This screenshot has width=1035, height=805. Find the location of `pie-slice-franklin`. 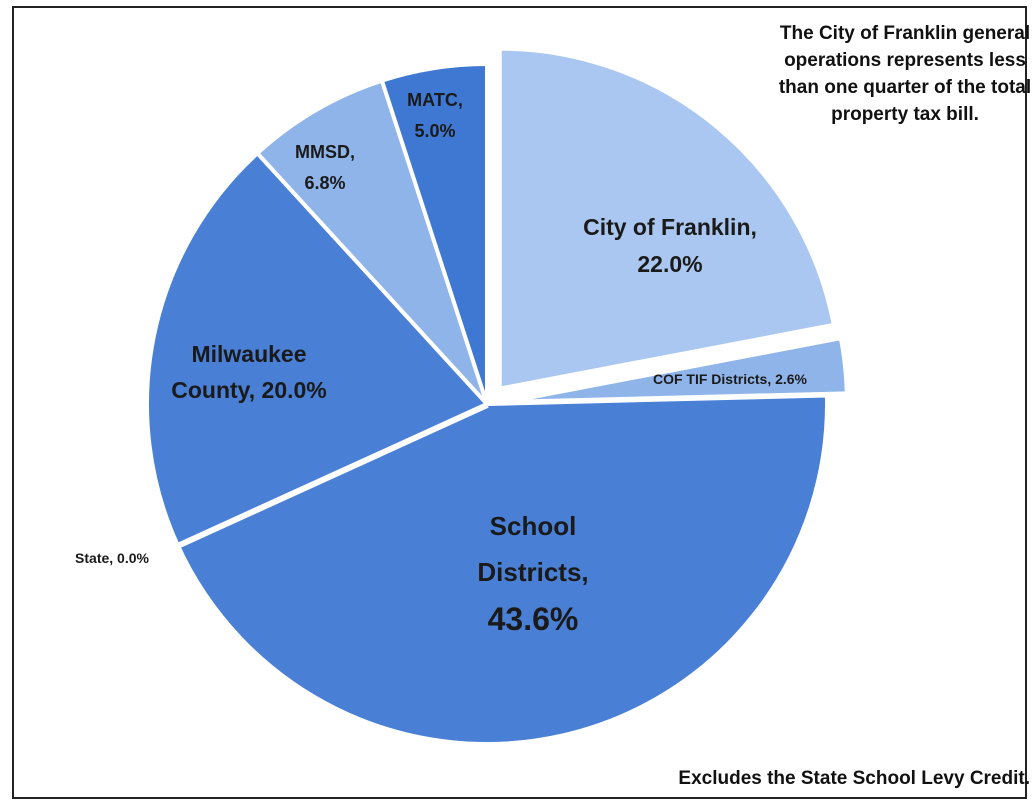

pie-slice-franklin is located at coordinates (666, 218).